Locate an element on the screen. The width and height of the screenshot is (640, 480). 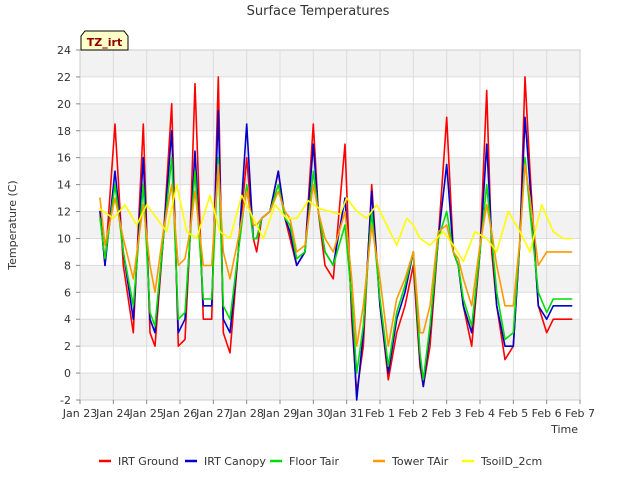
legend-label: Floor Tair is located at coordinates (314, 461).